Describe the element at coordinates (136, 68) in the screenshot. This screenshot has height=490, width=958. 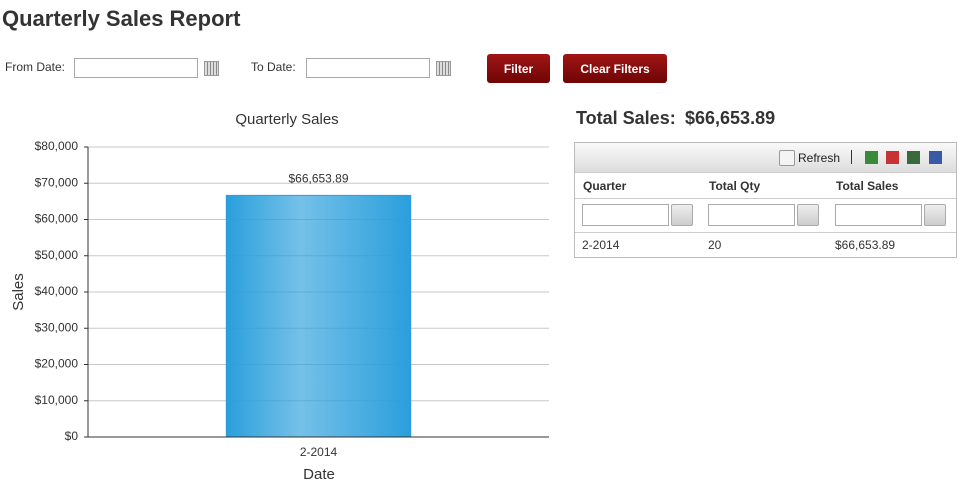
I see `from-input` at that location.